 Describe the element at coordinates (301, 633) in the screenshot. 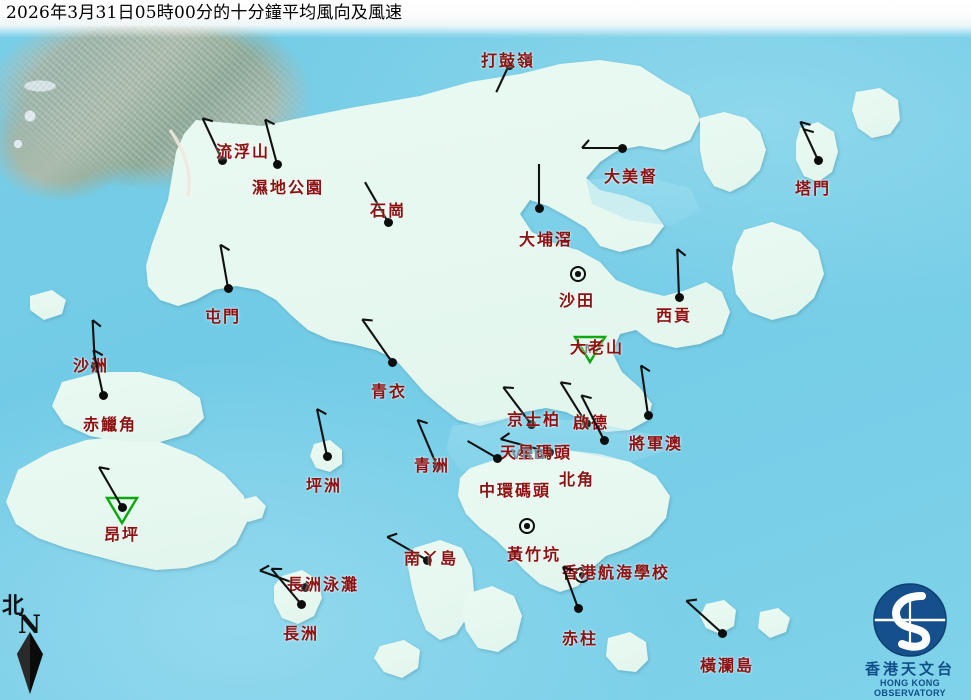

I see `station-label-27: 長洲` at that location.